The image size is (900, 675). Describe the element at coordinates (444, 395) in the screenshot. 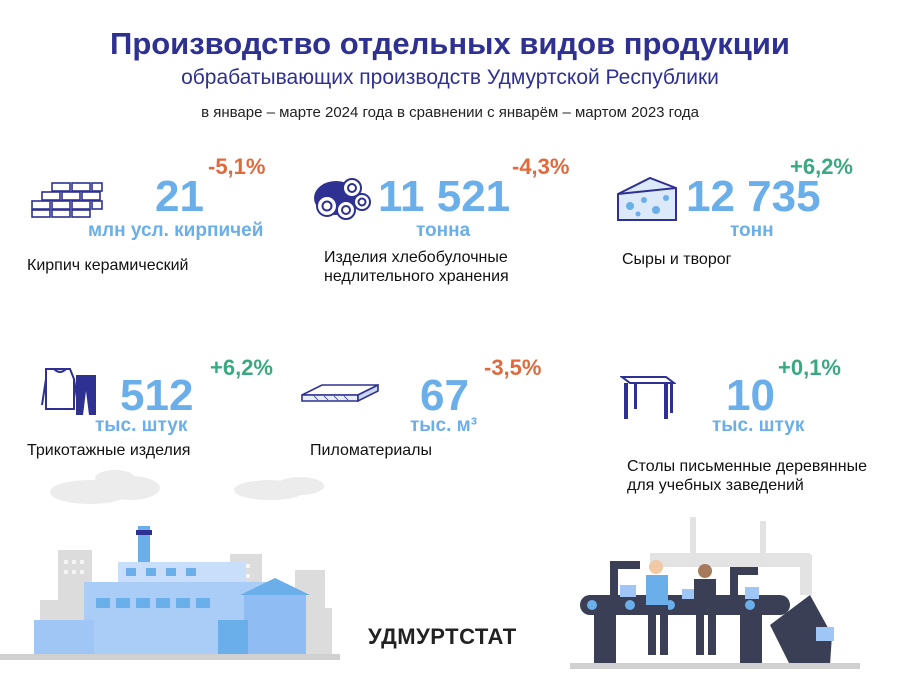

I see `value-number: 67` at that location.